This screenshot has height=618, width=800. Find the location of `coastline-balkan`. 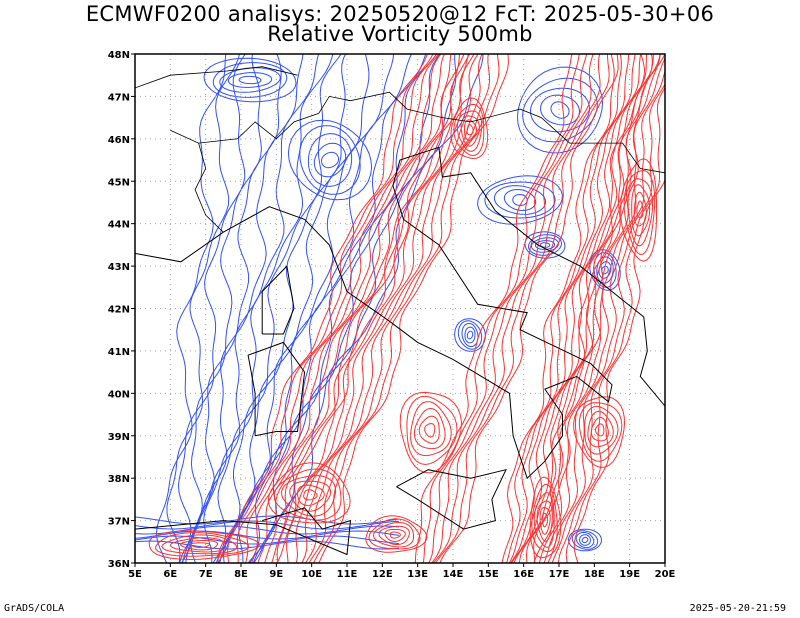

coastline-balkan is located at coordinates (551, 277).